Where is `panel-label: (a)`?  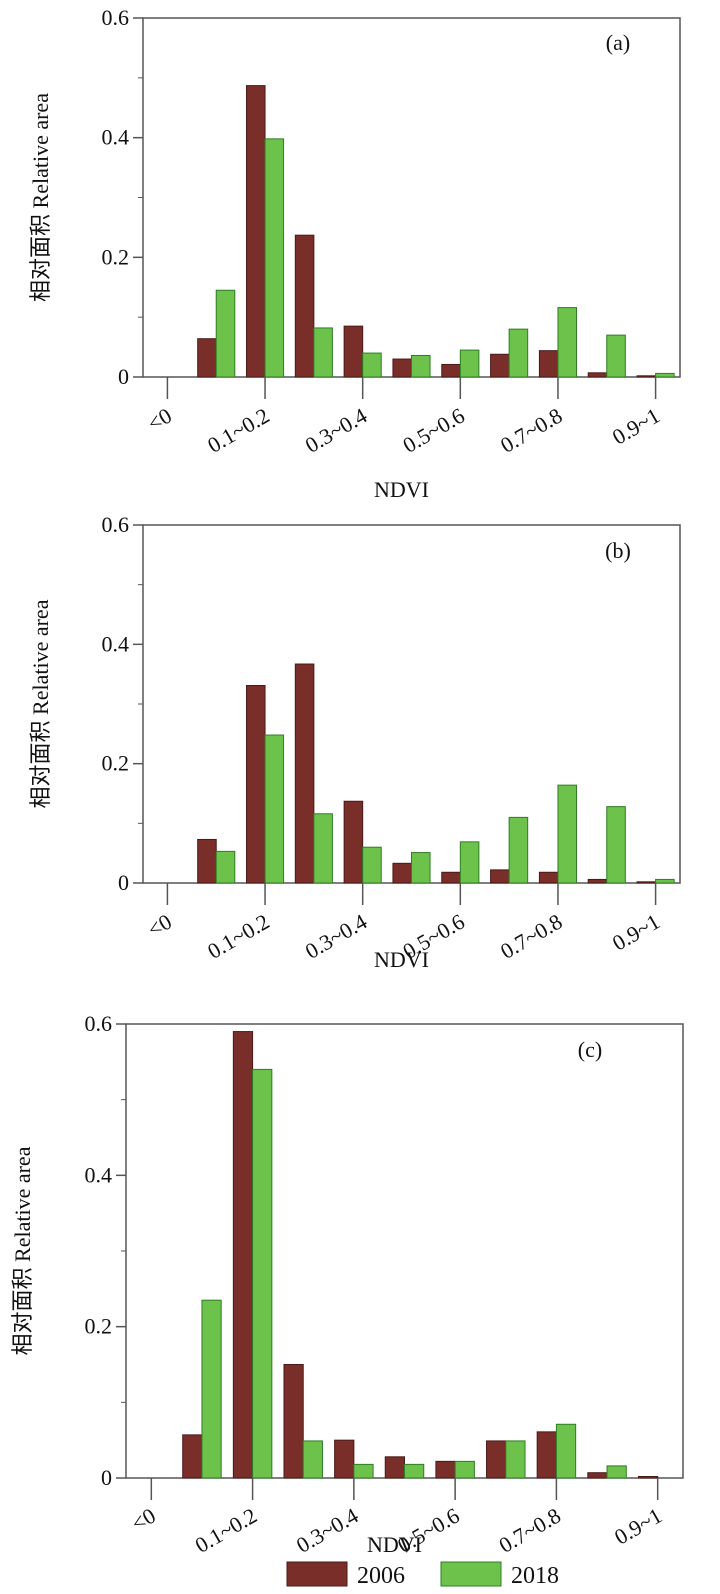 panel-label: (a) is located at coordinates (618, 42).